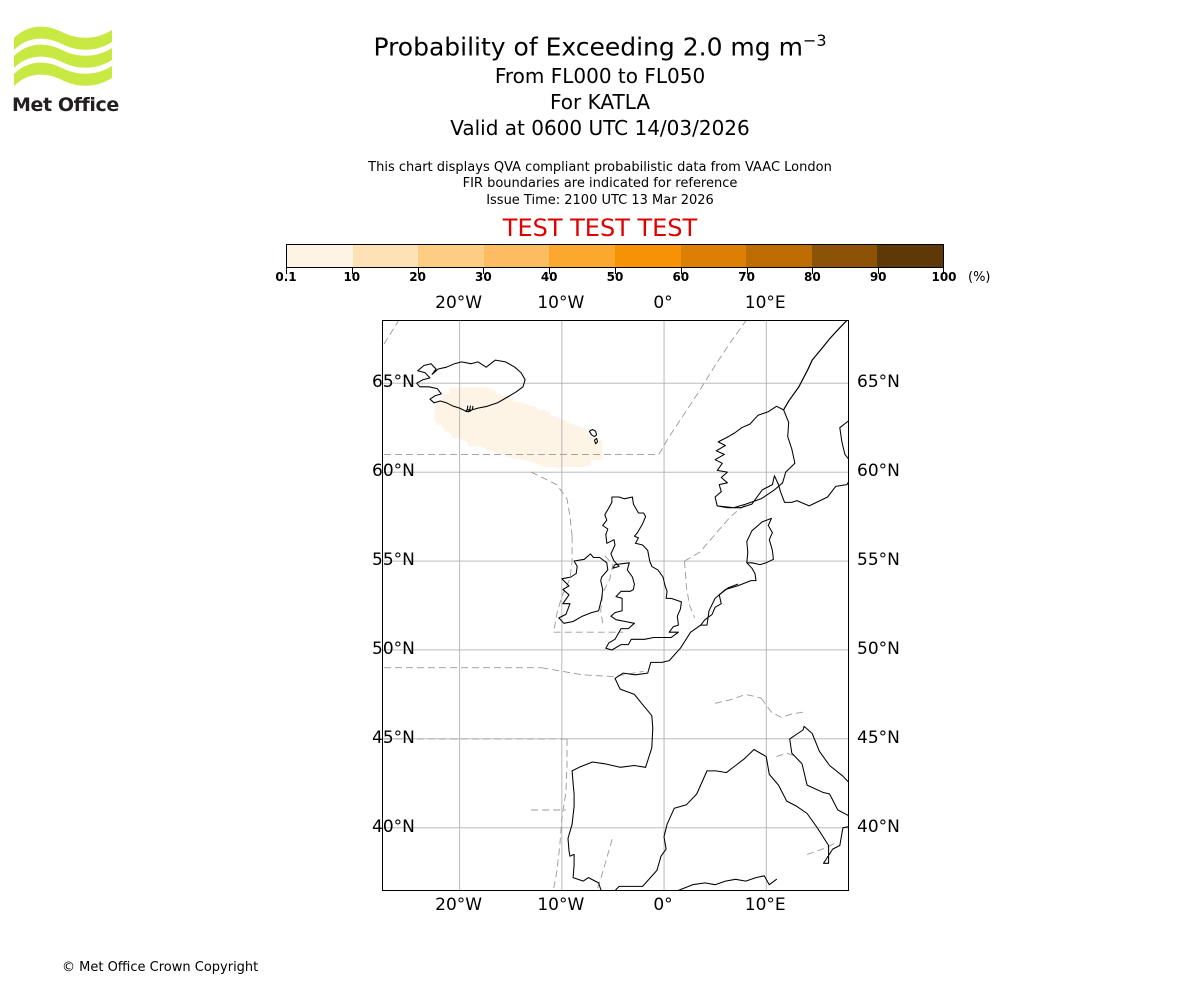 The image size is (1200, 1000). What do you see at coordinates (607, 589) in the screenshot?
I see `fir-irish-sea` at bounding box center [607, 589].